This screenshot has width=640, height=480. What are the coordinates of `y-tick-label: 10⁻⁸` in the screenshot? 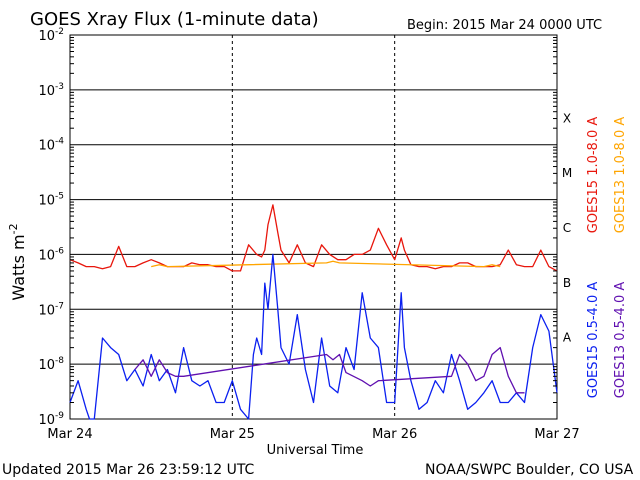 It's located at (51, 364).